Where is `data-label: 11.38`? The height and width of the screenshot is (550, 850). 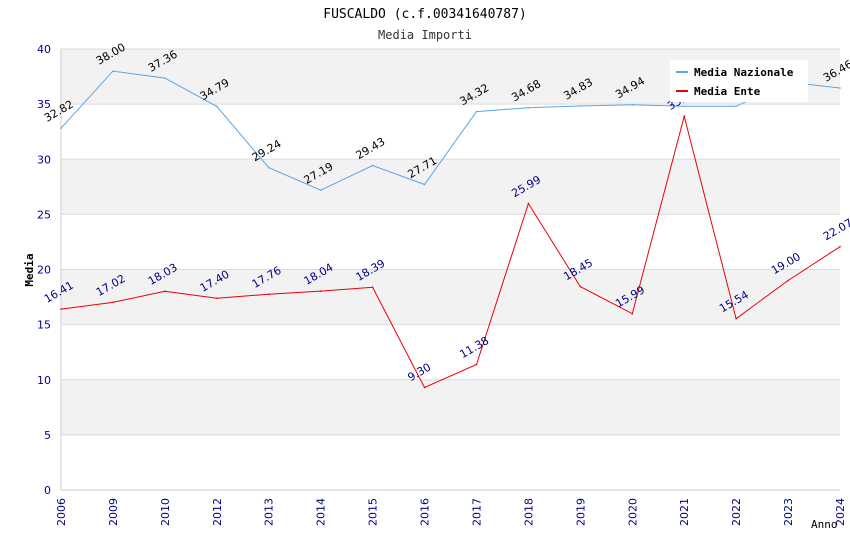
data-label: 11.38 is located at coordinates (474, 347).